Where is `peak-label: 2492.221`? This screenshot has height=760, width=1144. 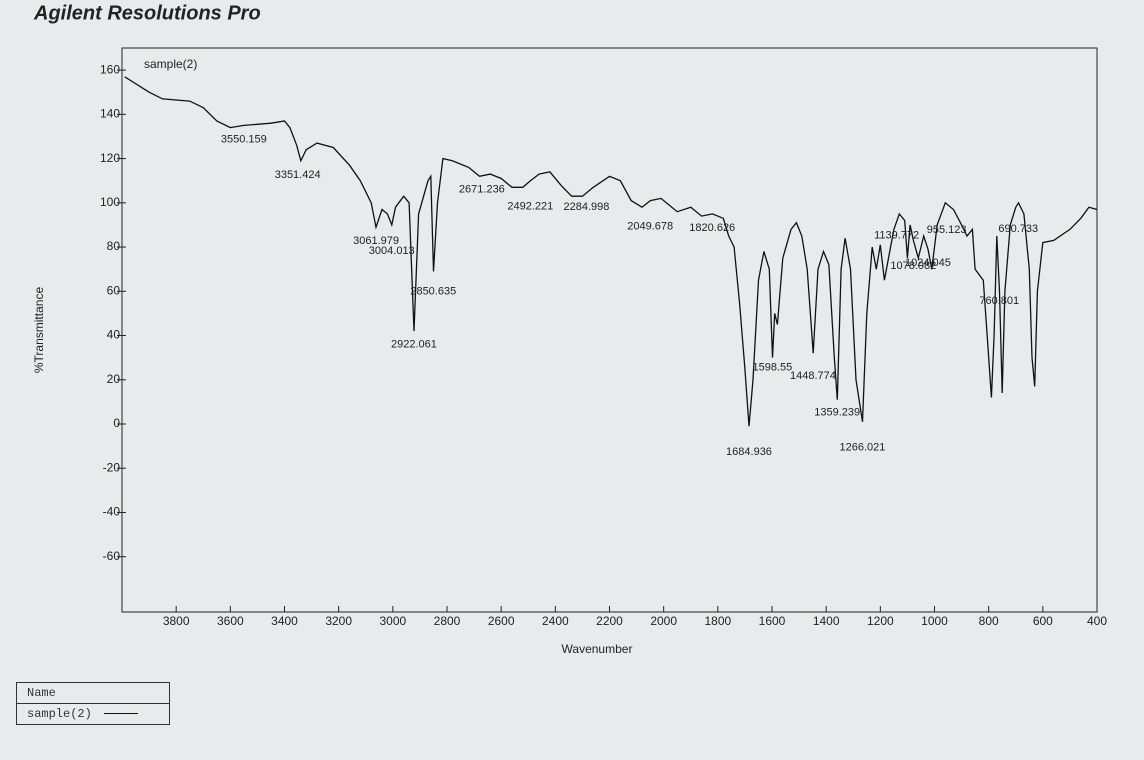
peak-label: 2492.221 is located at coordinates (530, 207).